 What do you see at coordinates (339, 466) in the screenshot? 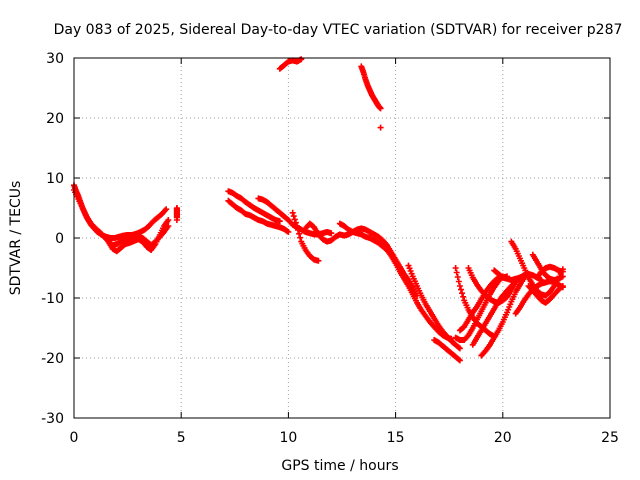
I see `x-axis-label: GPS time / hours` at bounding box center [339, 466].